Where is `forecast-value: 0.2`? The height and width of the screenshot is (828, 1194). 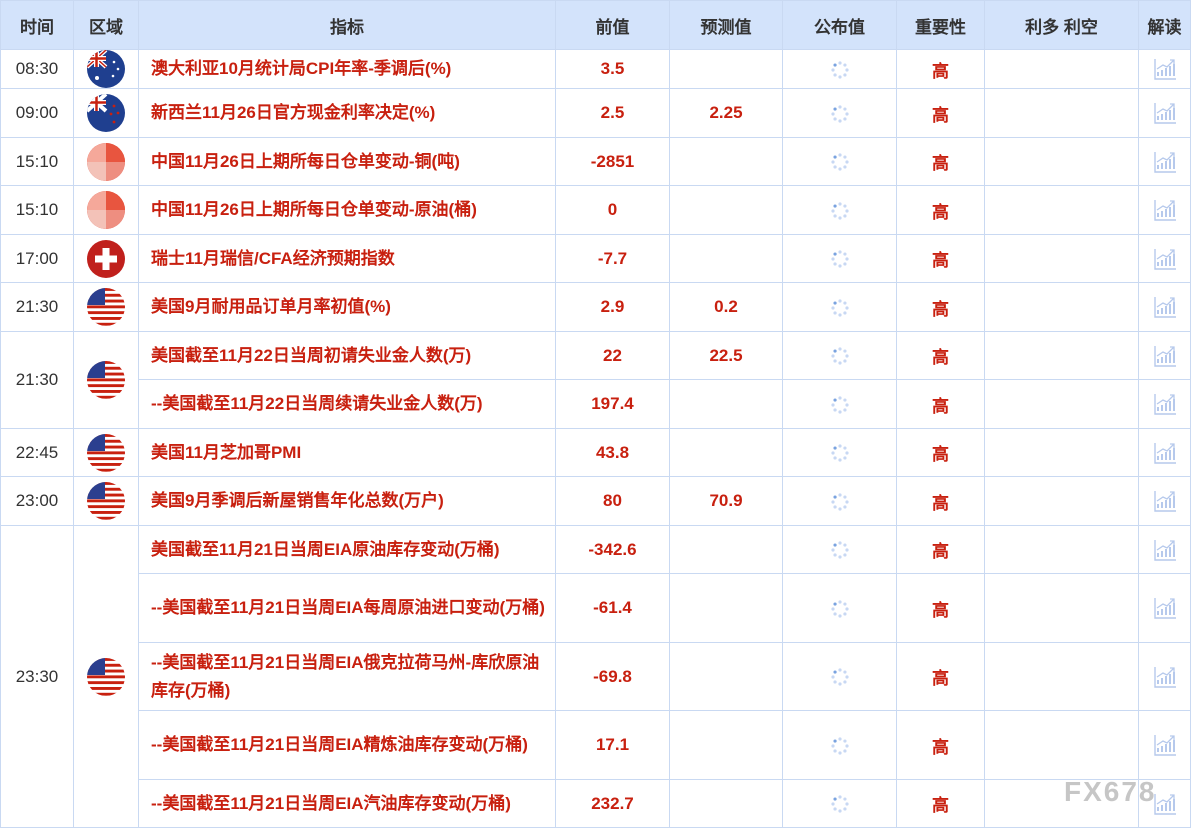
forecast-value: 0.2 is located at coordinates (726, 307).